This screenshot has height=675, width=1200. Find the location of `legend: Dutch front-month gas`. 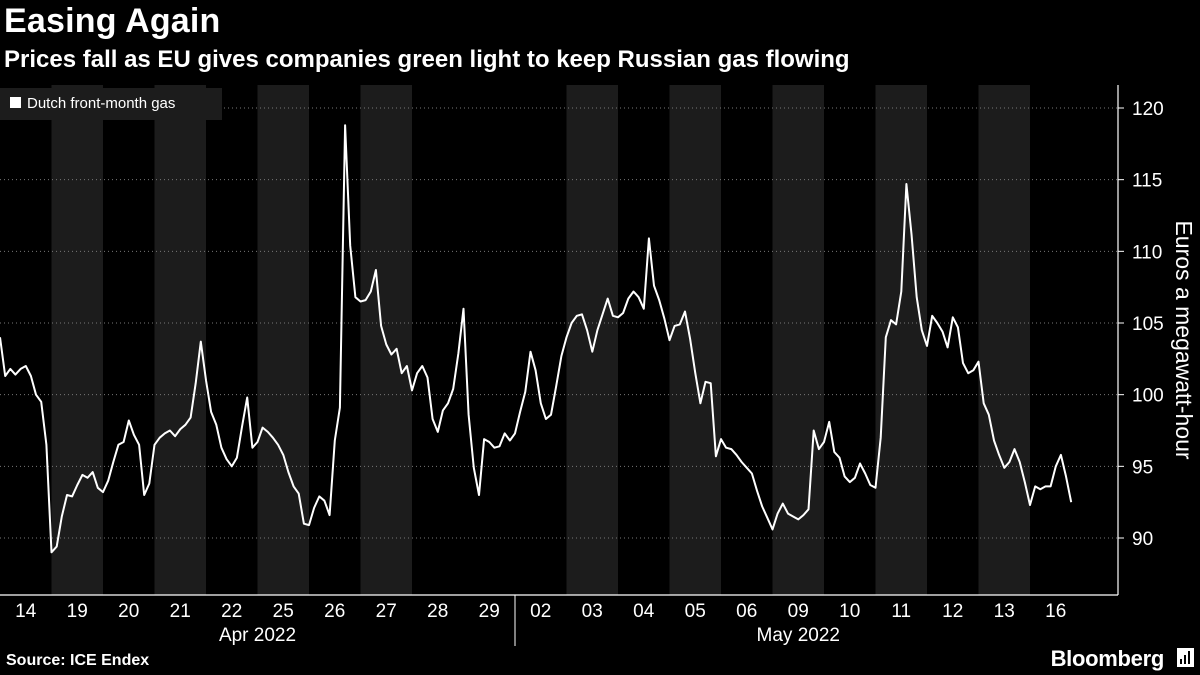

legend: Dutch front-month gas is located at coordinates (111, 104).